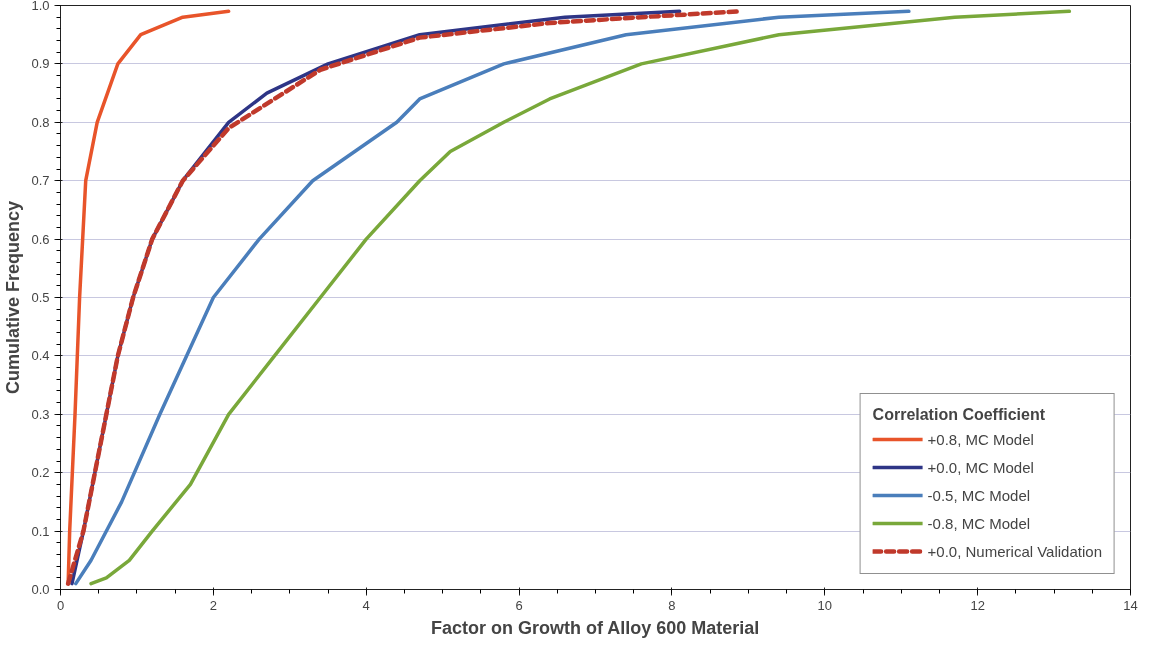 This screenshot has width=1157, height=647. Describe the element at coordinates (213, 605) in the screenshot. I see `x-tick-label: 2` at that location.